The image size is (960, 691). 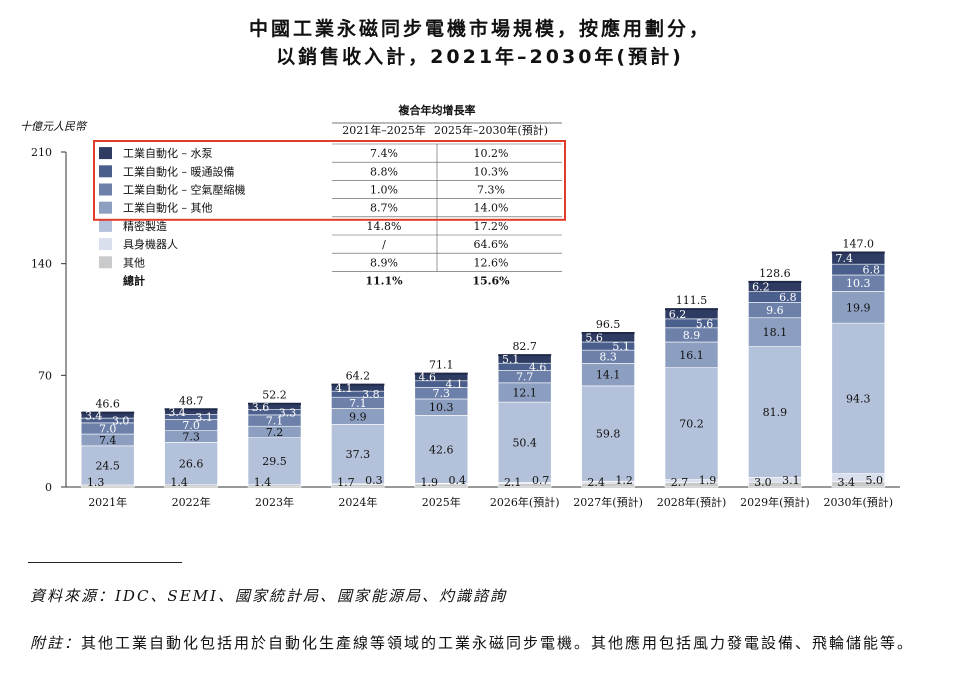 What do you see at coordinates (491, 226) in the screenshot?
I see `cagr-value: 17.2%` at bounding box center [491, 226].